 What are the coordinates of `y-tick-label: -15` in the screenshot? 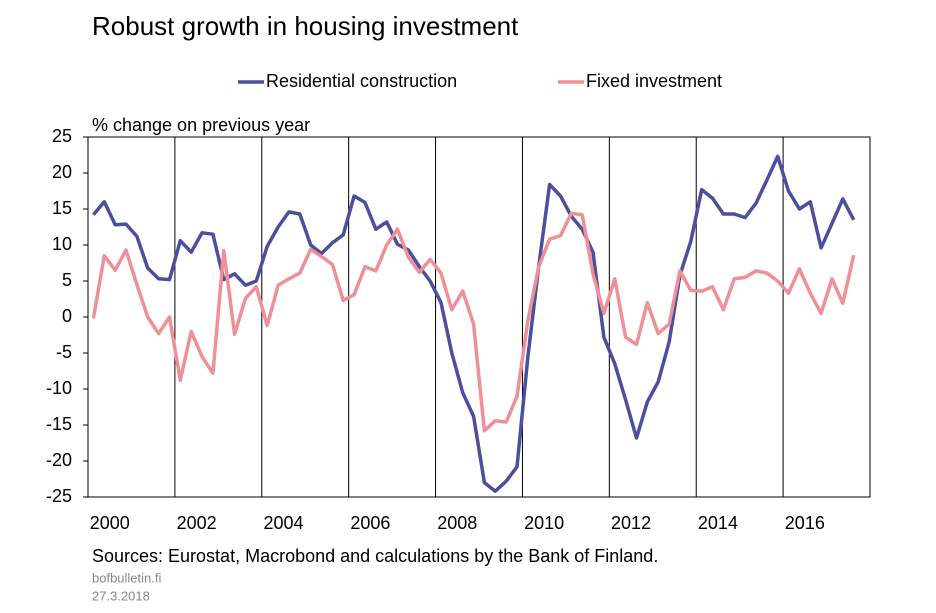 It's located at (59, 424).